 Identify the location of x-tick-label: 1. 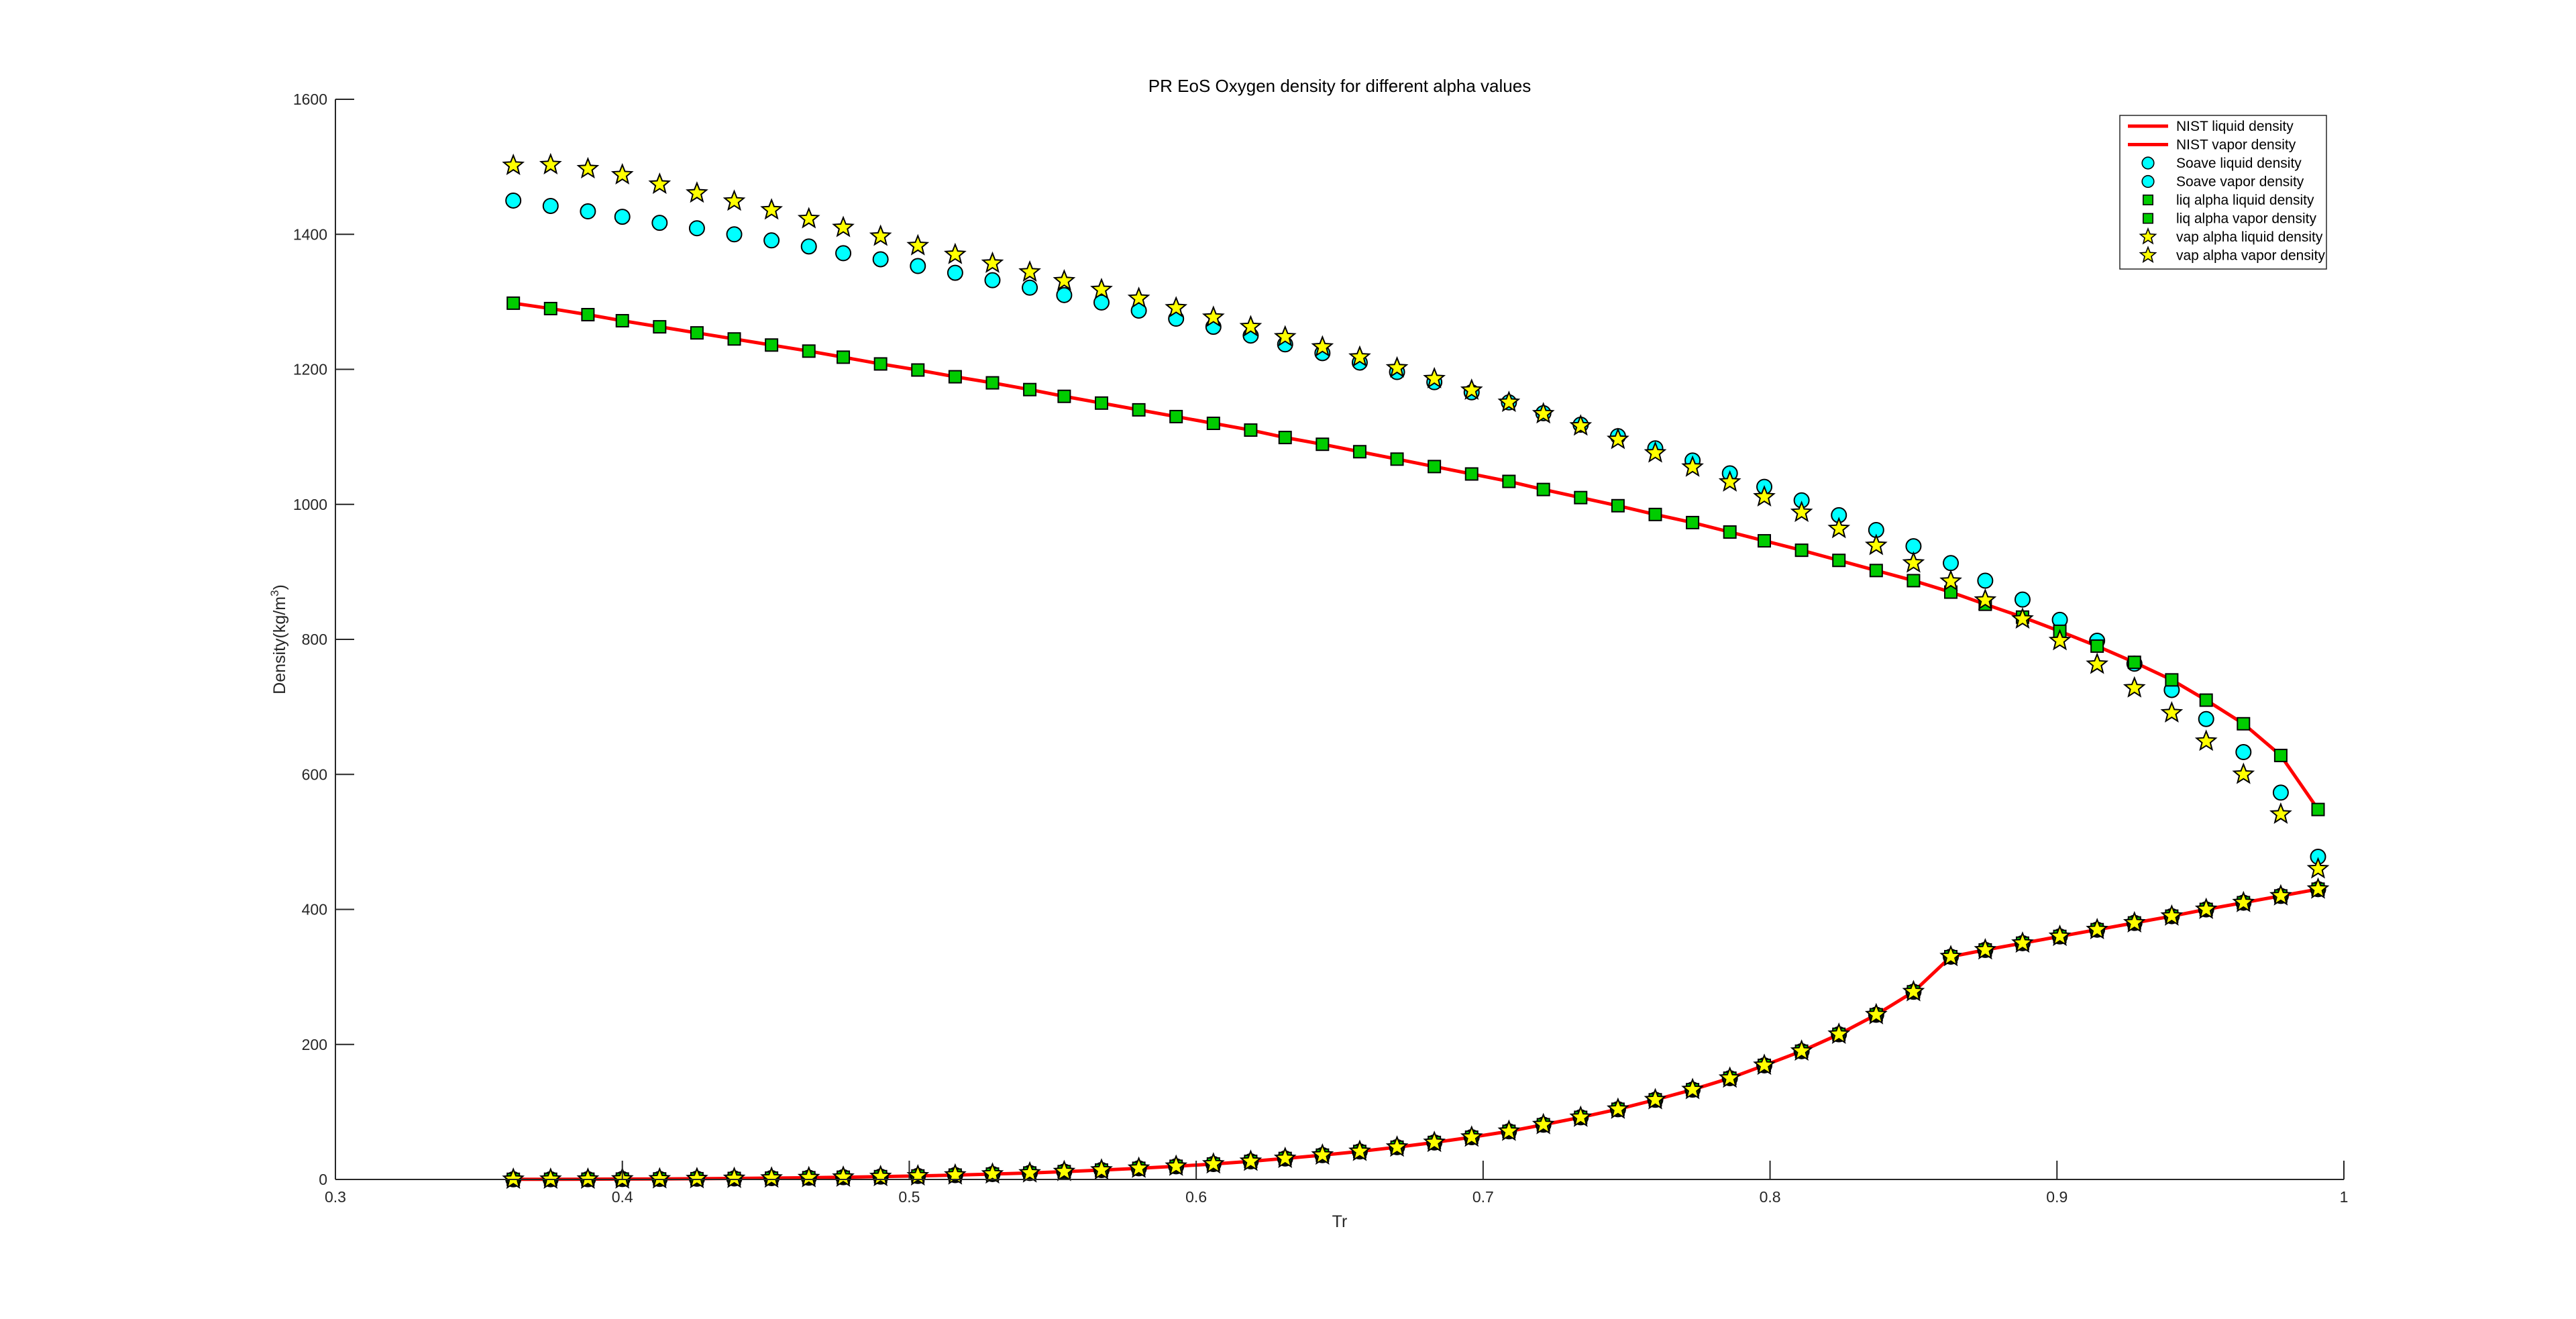
(2344, 1197).